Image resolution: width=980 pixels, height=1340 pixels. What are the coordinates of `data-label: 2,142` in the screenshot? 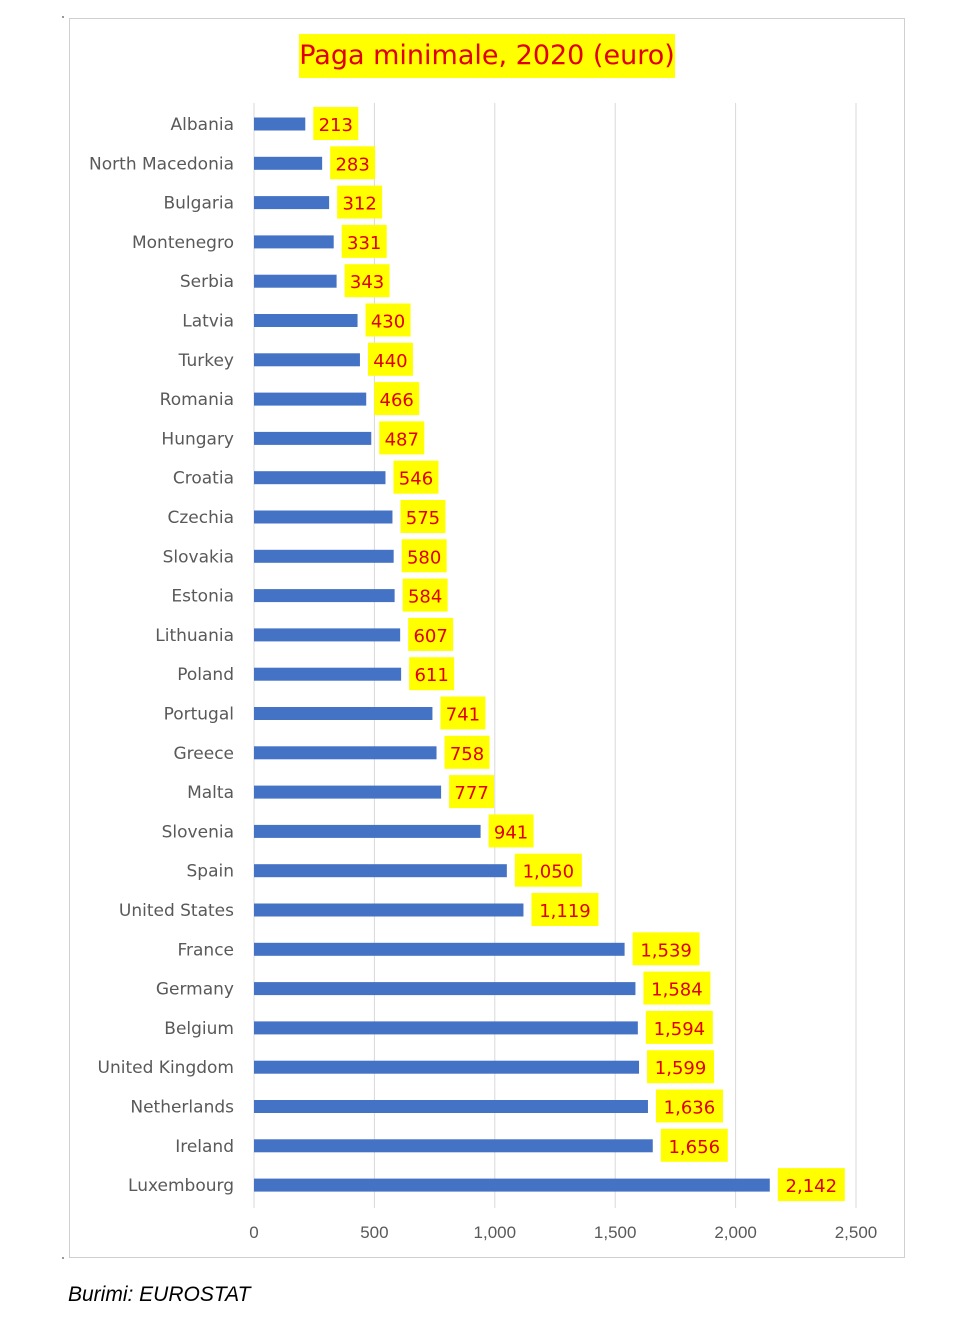 It's located at (812, 1186).